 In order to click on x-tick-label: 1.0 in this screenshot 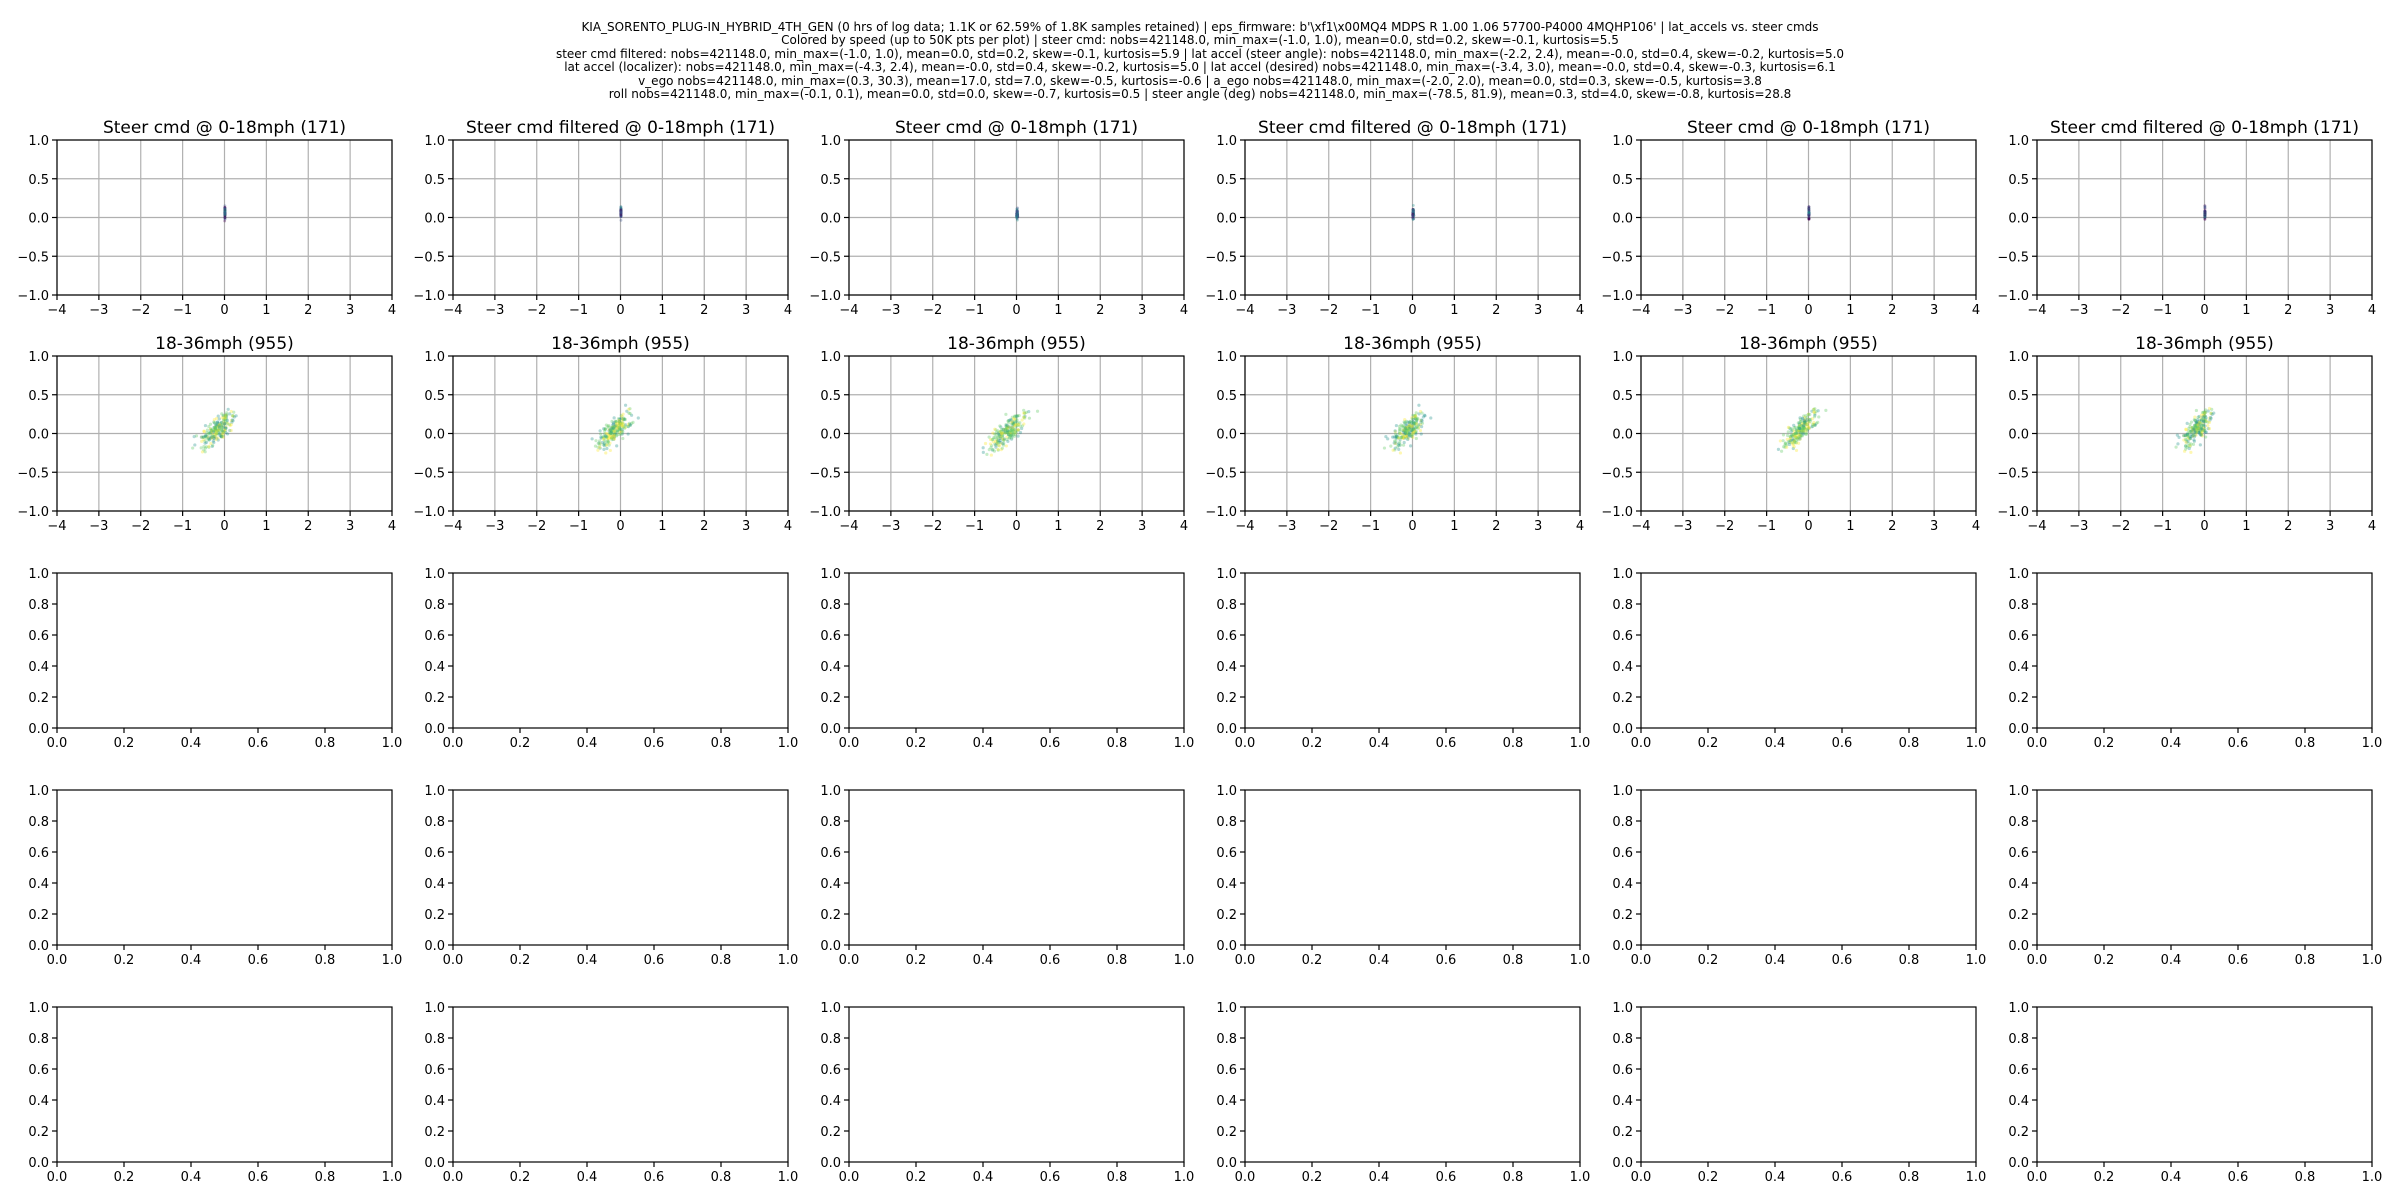, I will do `click(392, 960)`.